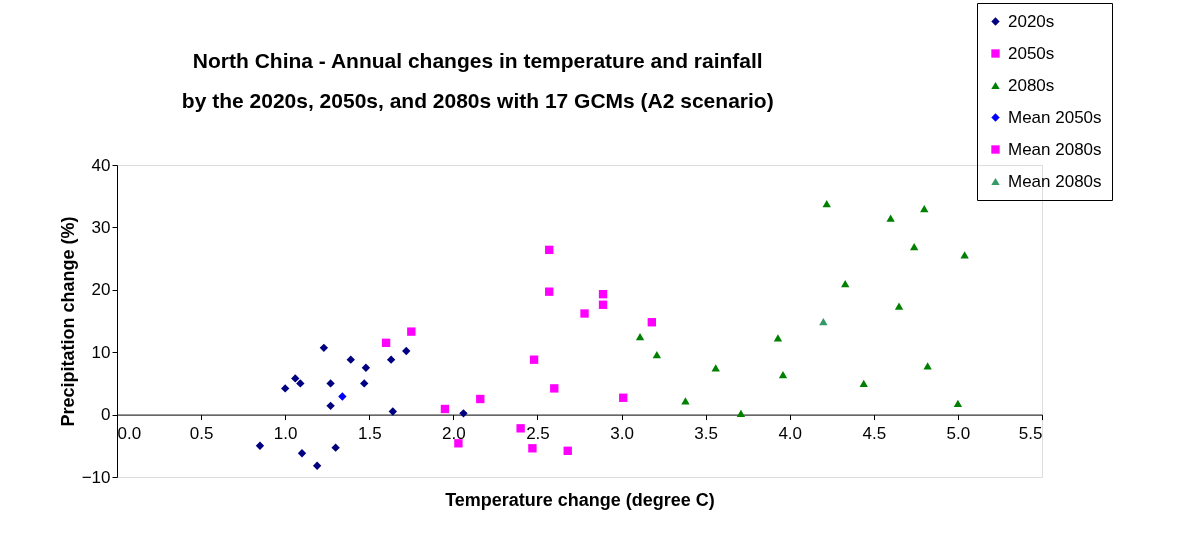  I want to click on x-tick-label: 5.5, so click(1030, 434).